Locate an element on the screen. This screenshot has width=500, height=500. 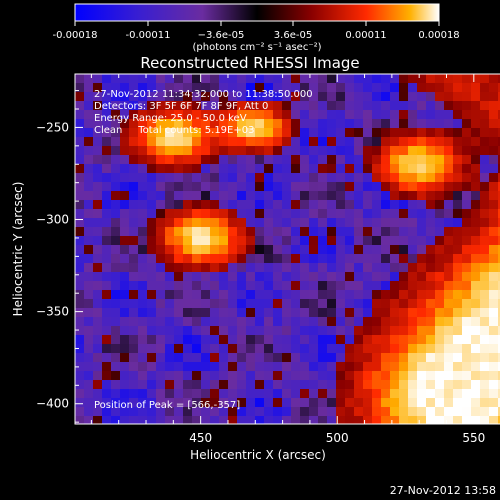
timestamp: 27-Nov-2012 13:58 is located at coordinates (443, 490).